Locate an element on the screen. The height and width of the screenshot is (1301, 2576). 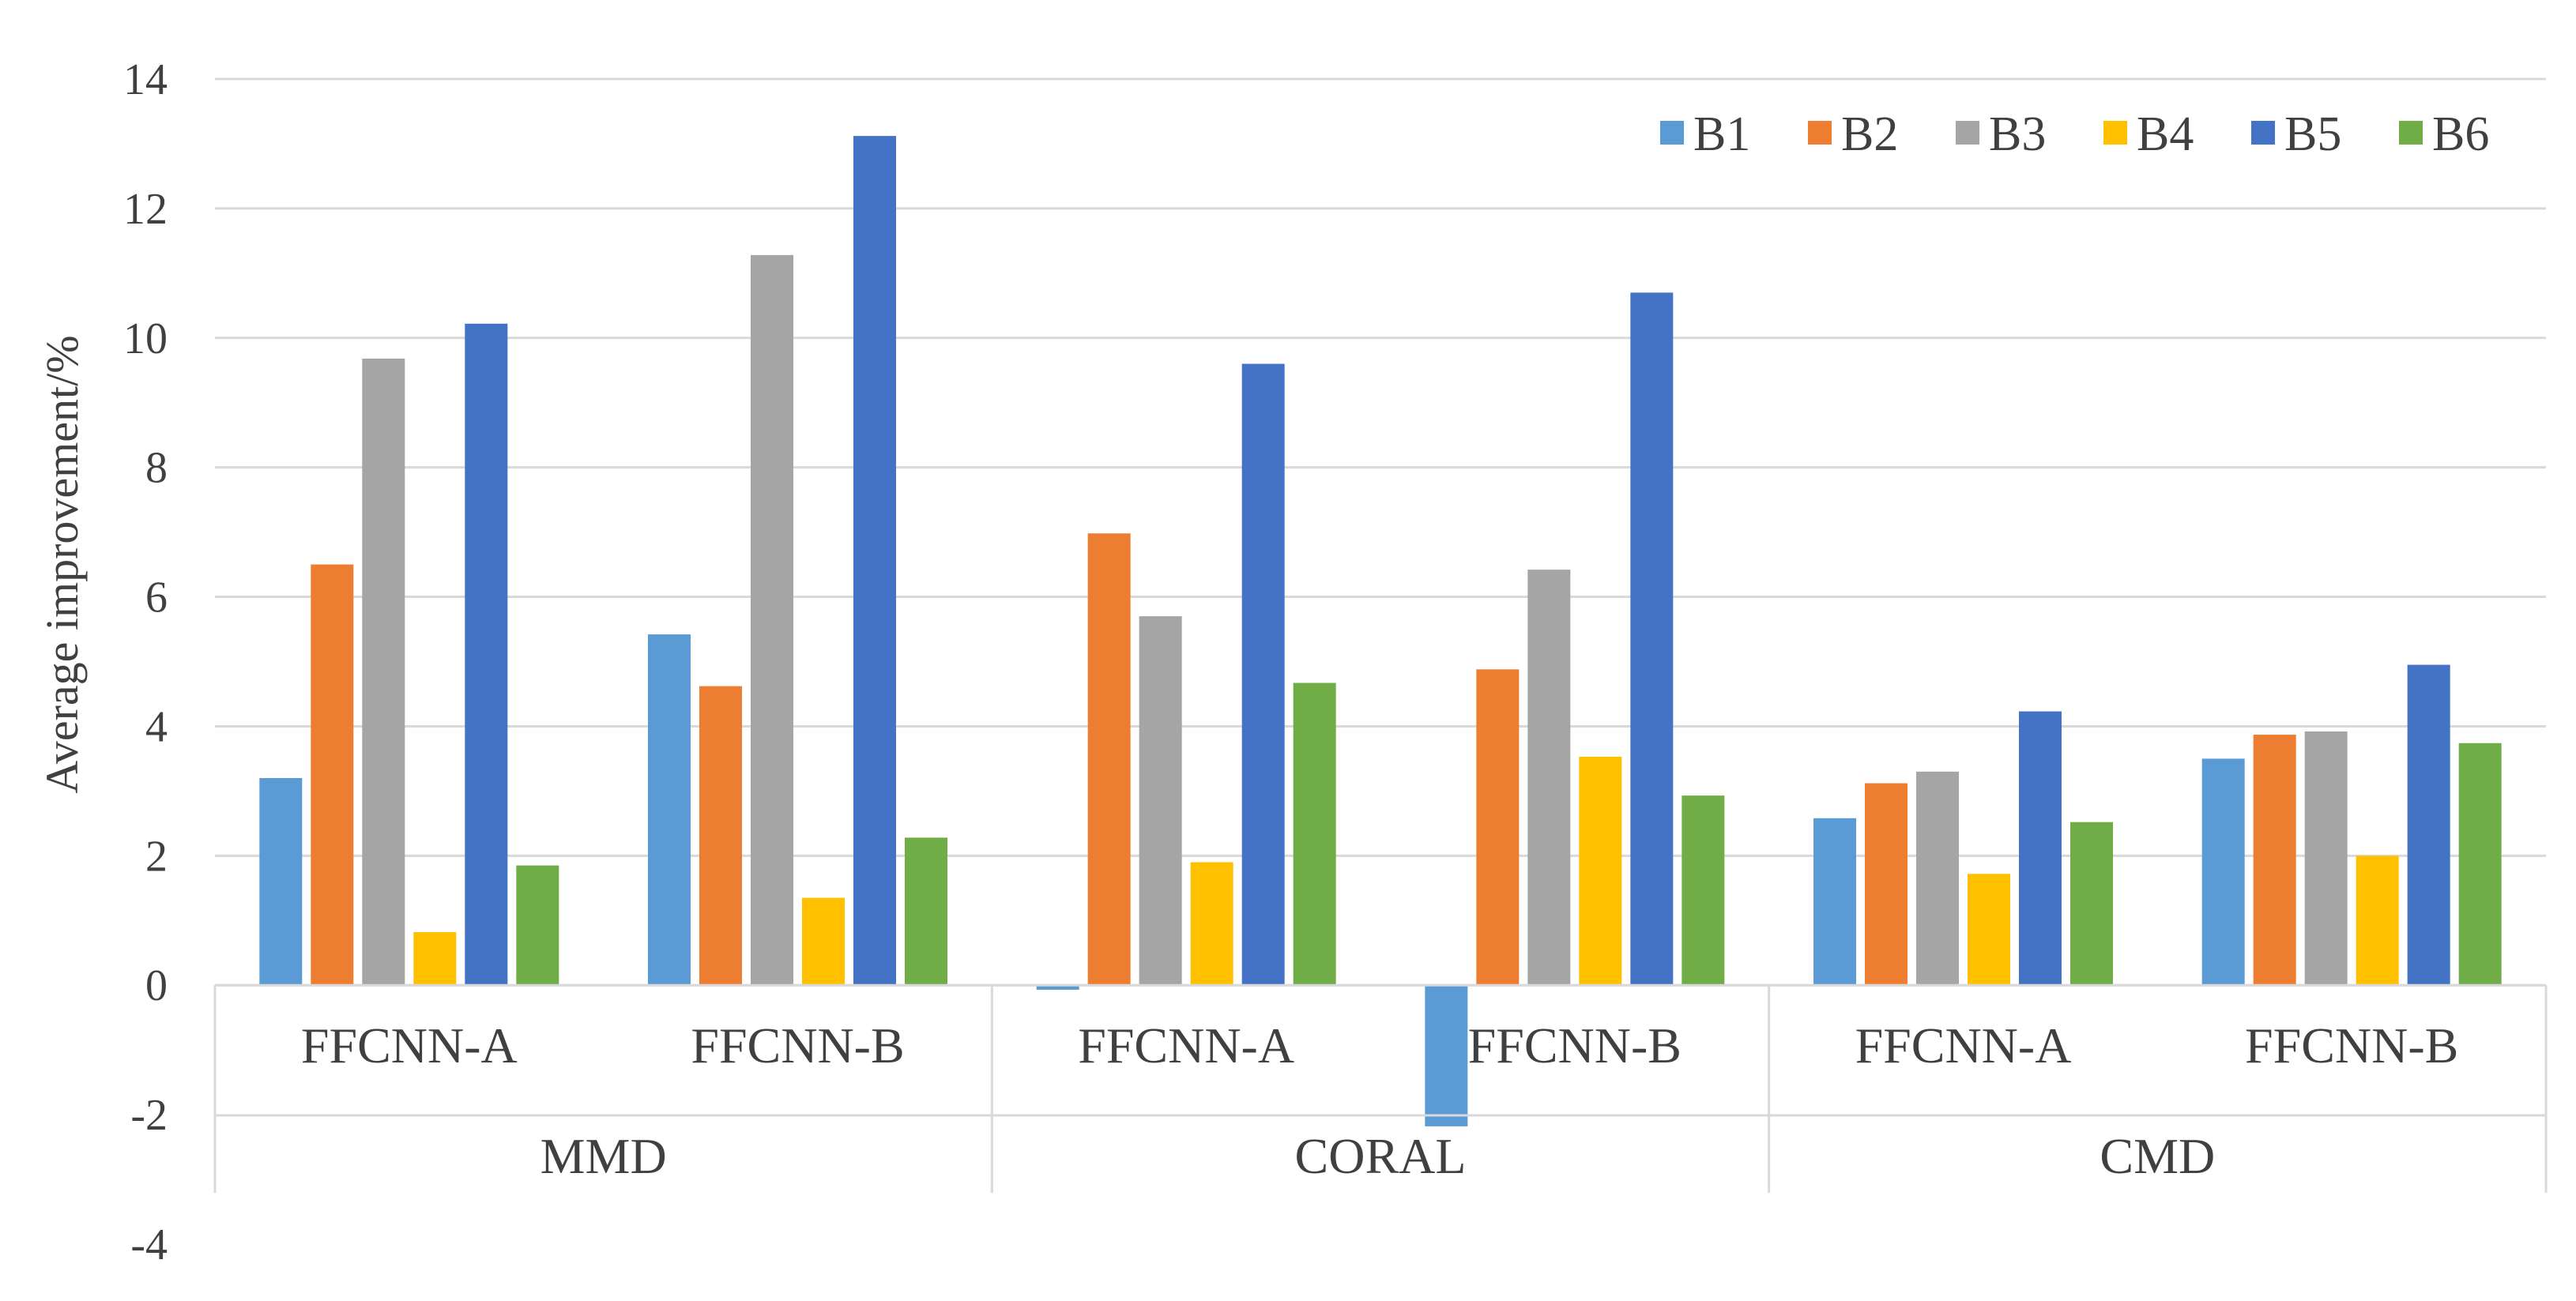
legend-swatch-b4 is located at coordinates (2115, 133).